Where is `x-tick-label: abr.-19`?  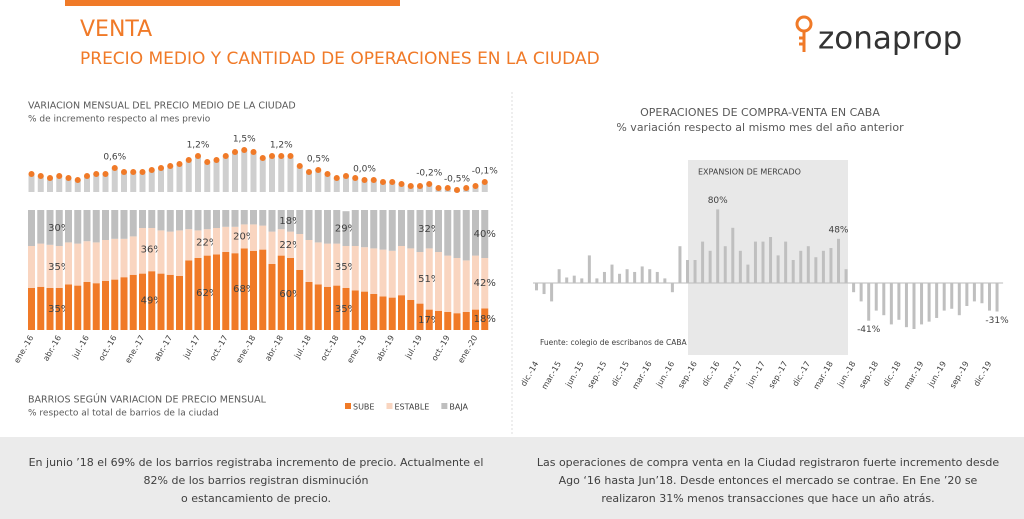
x-tick-label: abr.-19 is located at coordinates (385, 348).